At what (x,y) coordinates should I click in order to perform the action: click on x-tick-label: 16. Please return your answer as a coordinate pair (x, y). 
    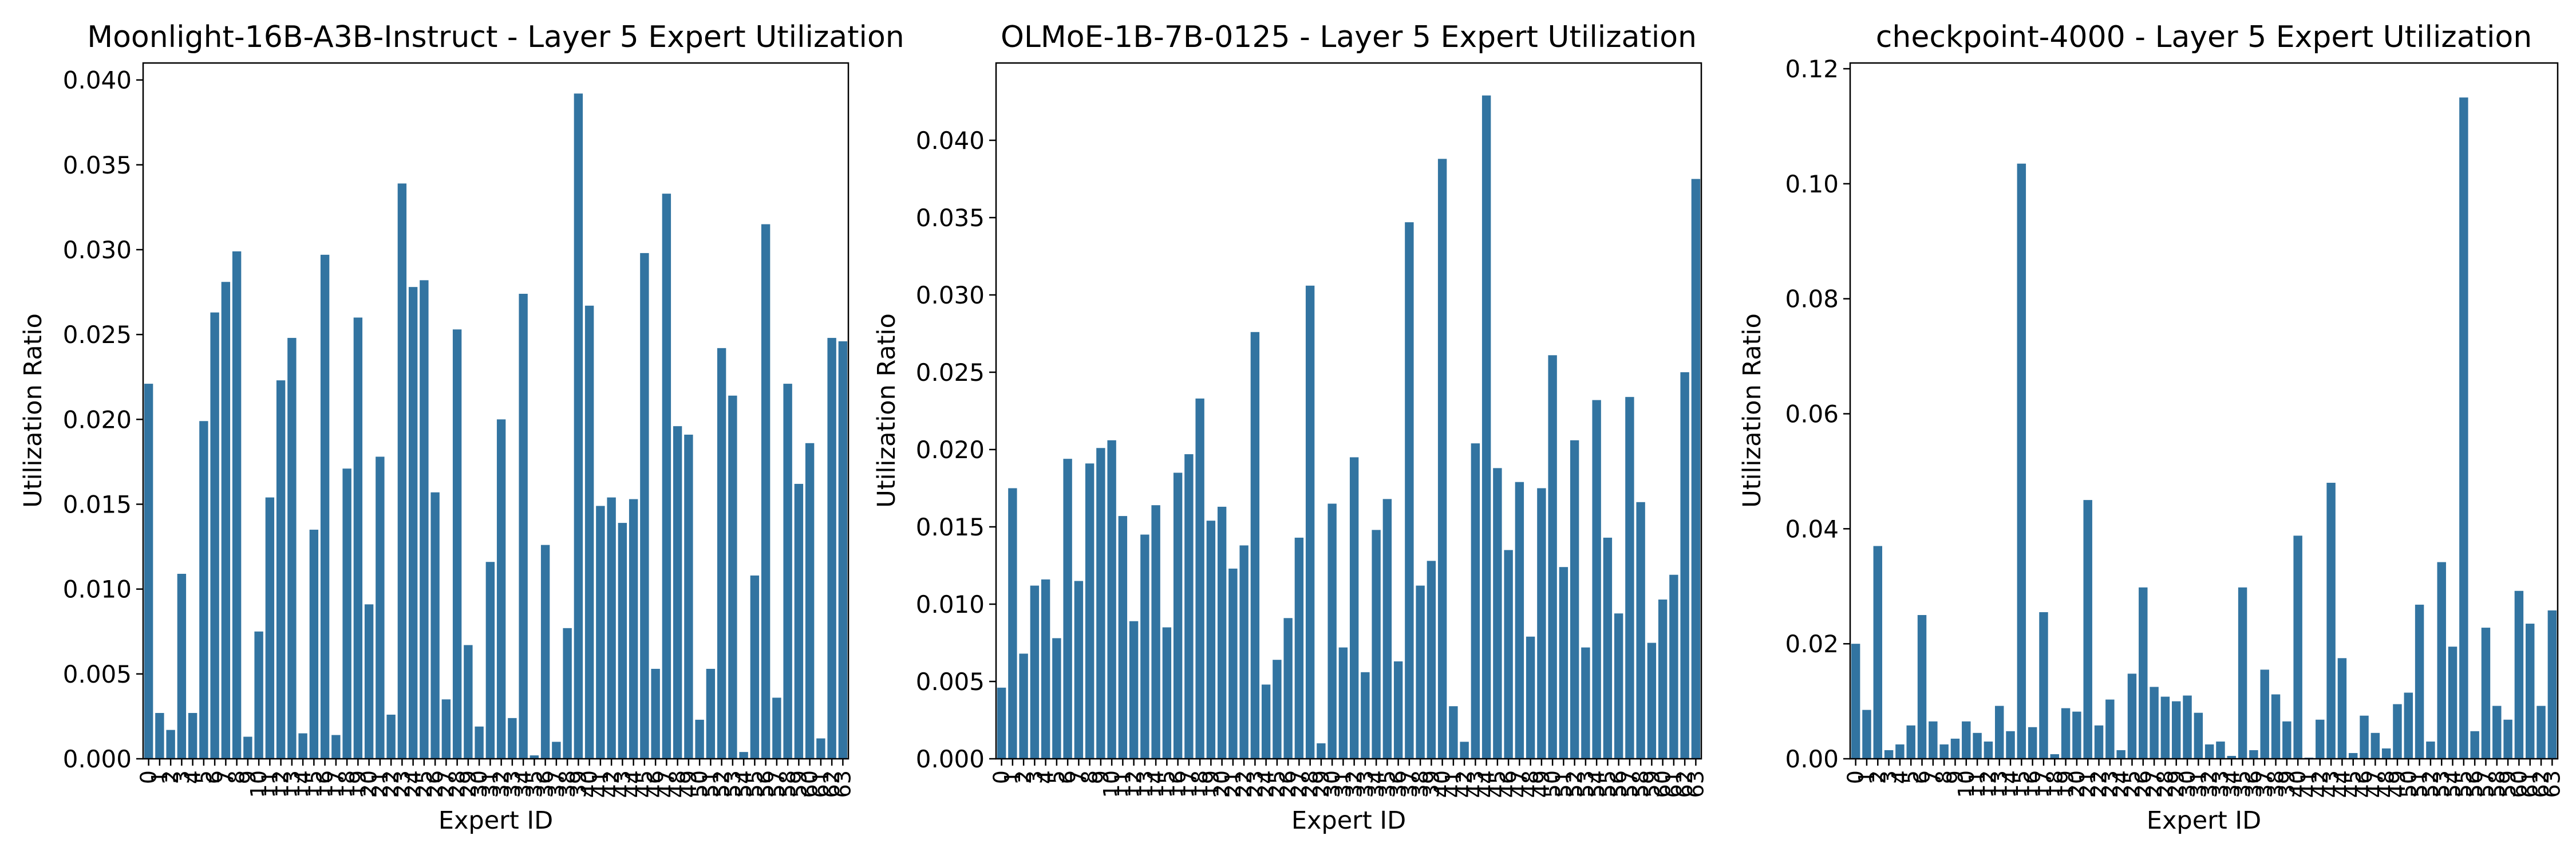
    Looking at the image, I should click on (2032, 784).